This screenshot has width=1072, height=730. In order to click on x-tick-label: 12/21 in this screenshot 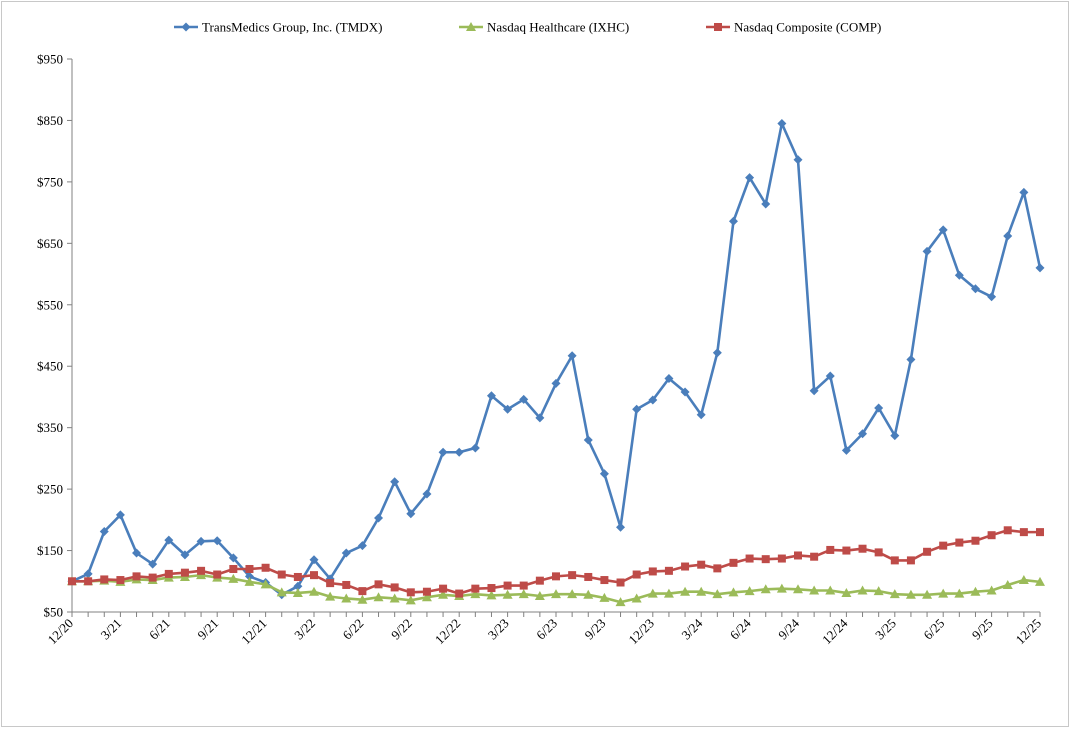, I will do `click(254, 632)`.